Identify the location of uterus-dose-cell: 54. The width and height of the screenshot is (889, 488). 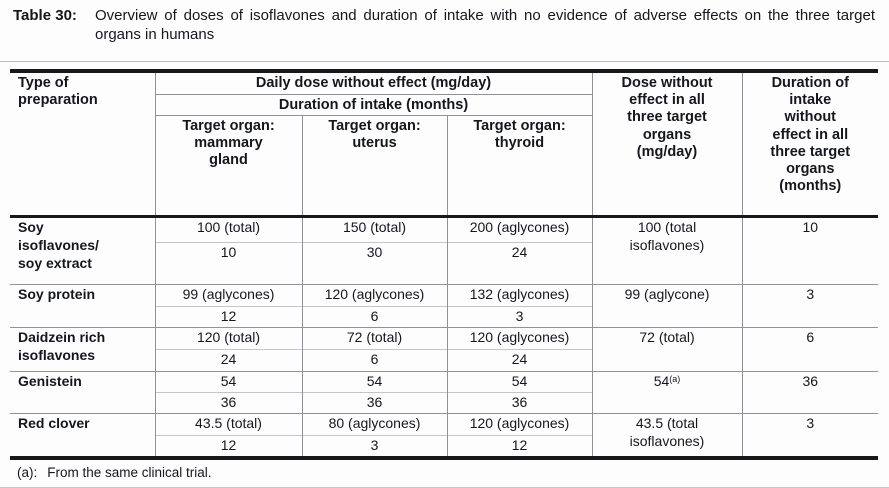
(374, 381).